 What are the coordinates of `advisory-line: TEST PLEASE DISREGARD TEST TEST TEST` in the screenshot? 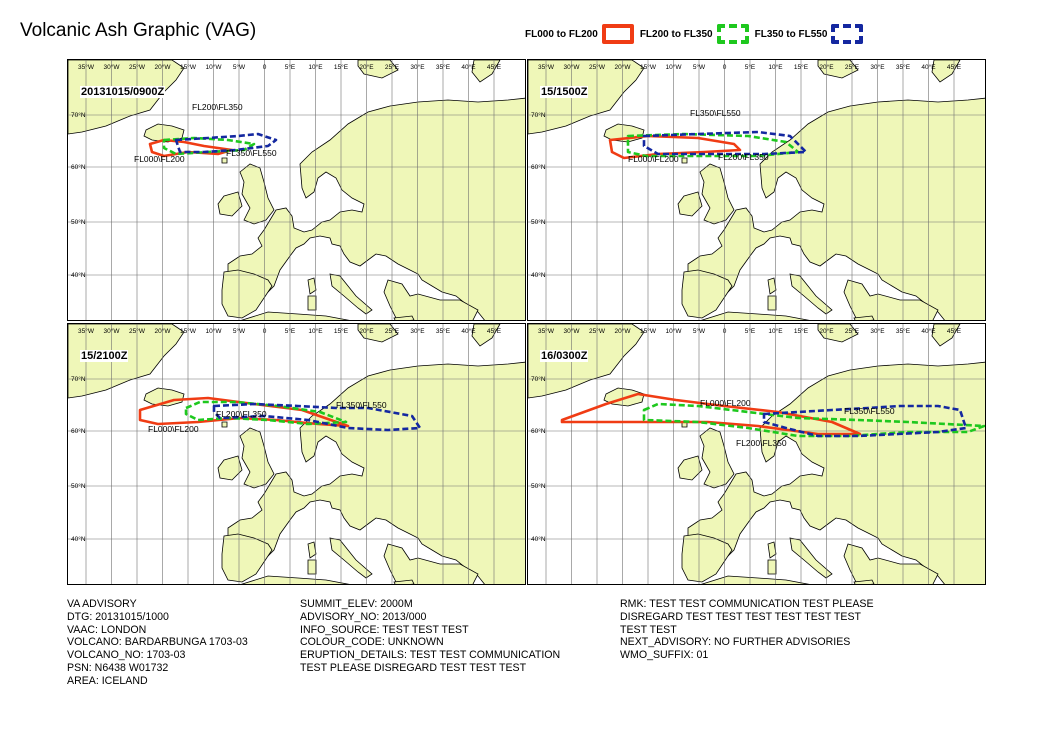 It's located at (413, 667).